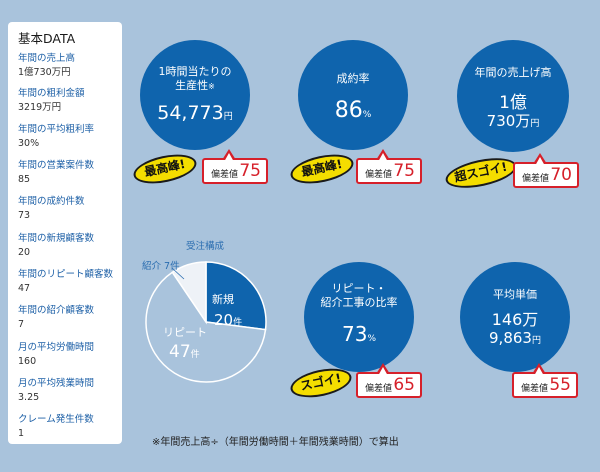 This screenshot has height=472, width=600. Describe the element at coordinates (195, 355) in the screenshot. I see `pie-unit-repeat: 件` at that location.